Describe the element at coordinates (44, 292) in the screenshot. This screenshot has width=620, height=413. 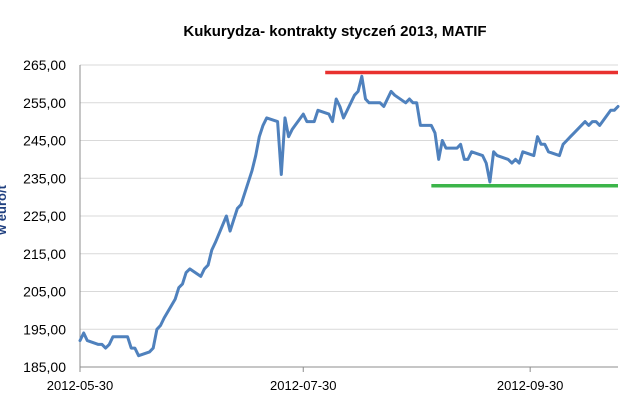
I see `y-tick-label: 205,00` at that location.